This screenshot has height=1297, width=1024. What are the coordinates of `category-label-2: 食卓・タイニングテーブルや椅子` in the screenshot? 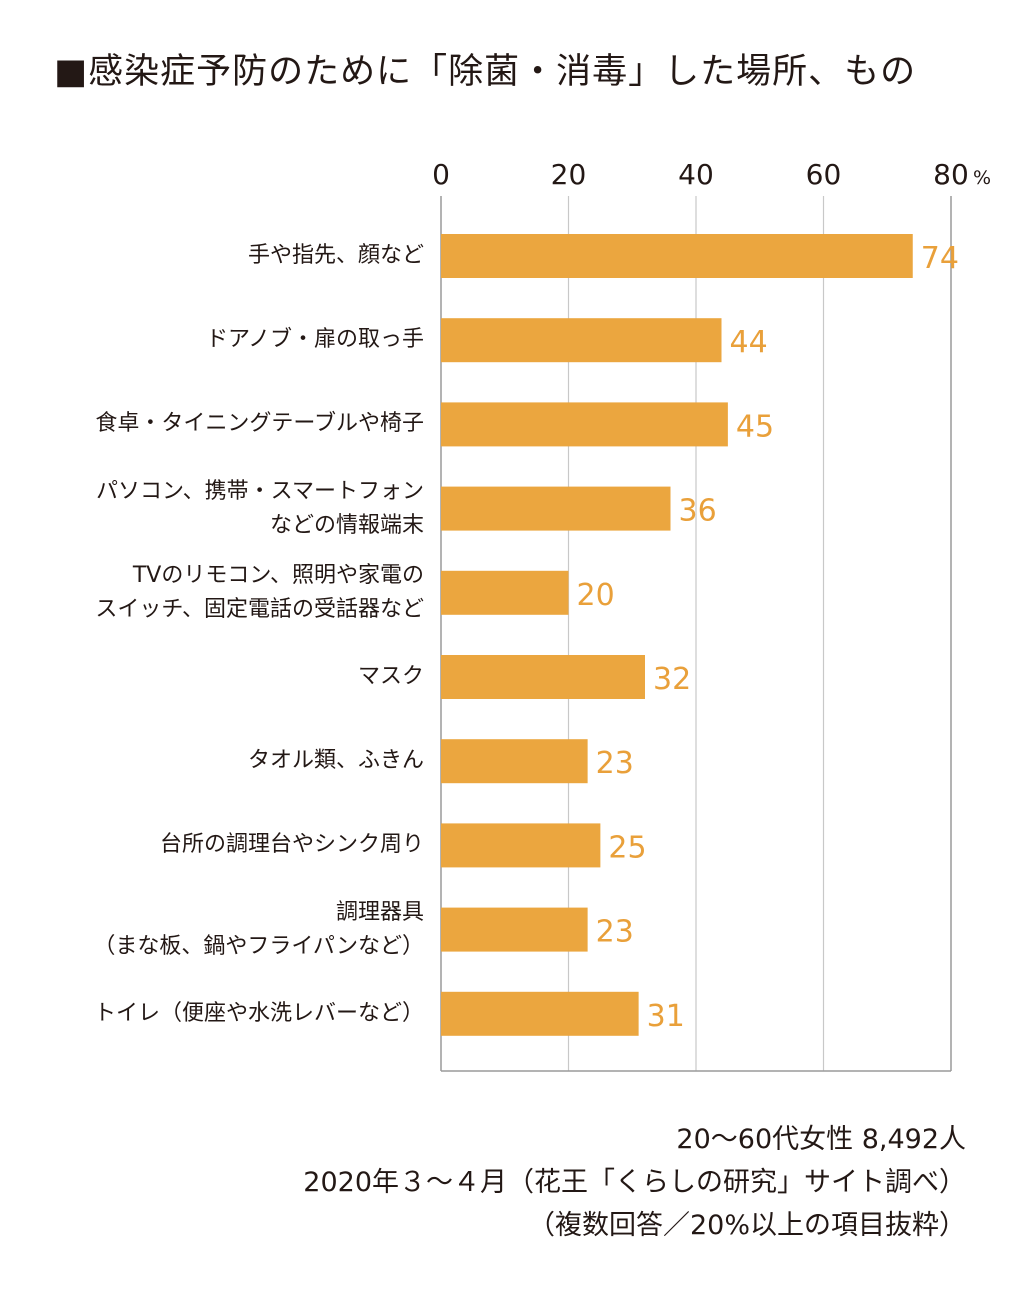 It's located at (259, 424).